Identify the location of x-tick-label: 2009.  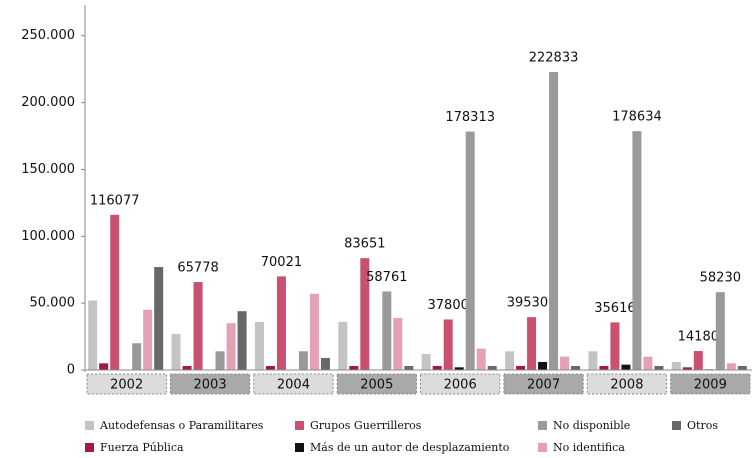
(710, 385).